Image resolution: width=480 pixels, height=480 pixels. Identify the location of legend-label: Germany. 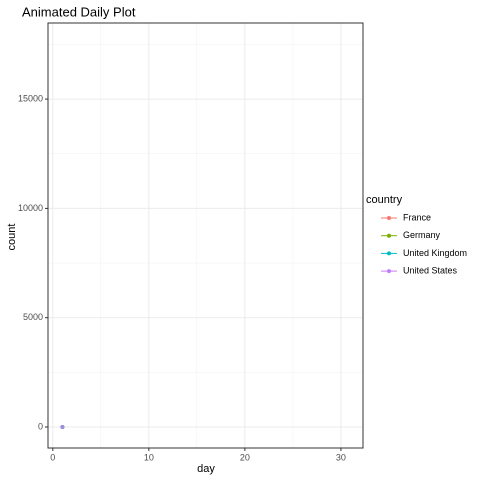
(422, 235).